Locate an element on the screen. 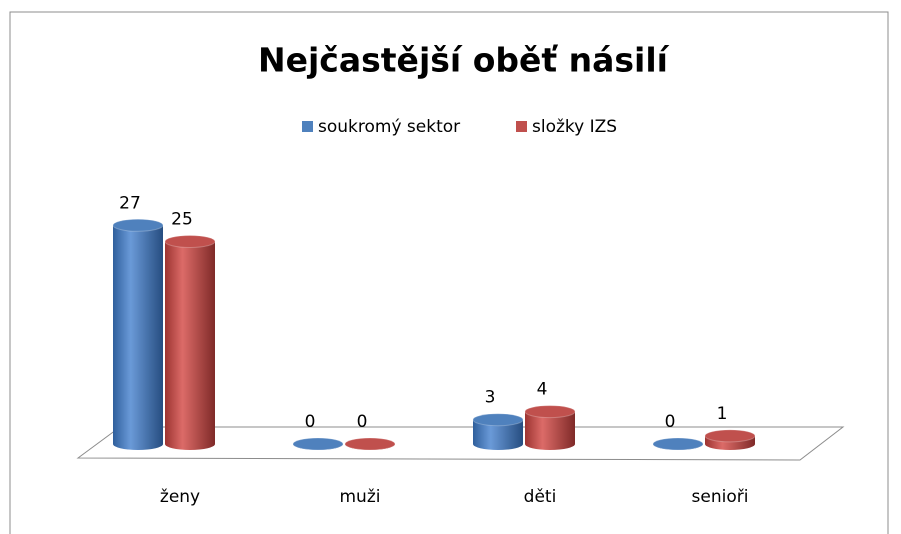 The height and width of the screenshot is (534, 901). x-tick-label: děti is located at coordinates (540, 497).